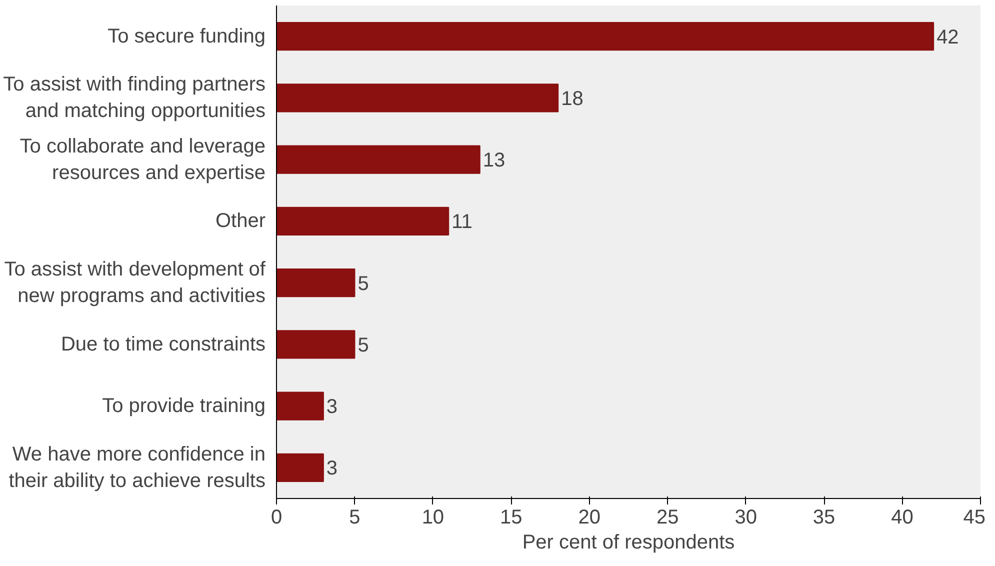 The height and width of the screenshot is (566, 995). I want to click on y-tick-label: To secure funding, so click(187, 36).